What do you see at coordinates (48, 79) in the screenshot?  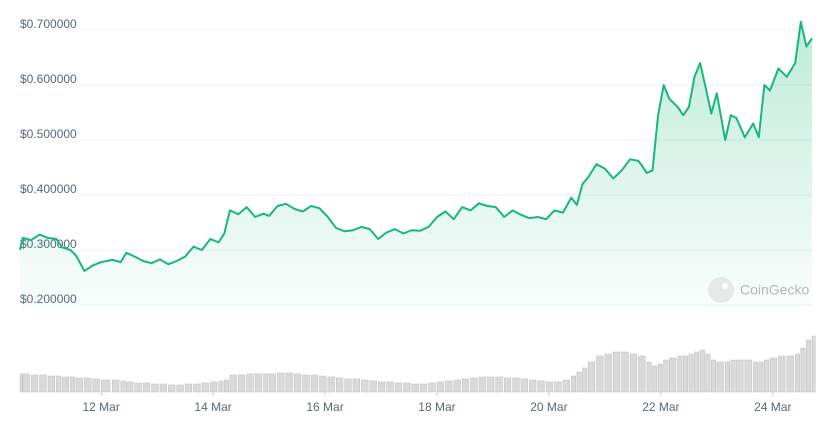 I see `y-tick-label: $0.600000` at bounding box center [48, 79].